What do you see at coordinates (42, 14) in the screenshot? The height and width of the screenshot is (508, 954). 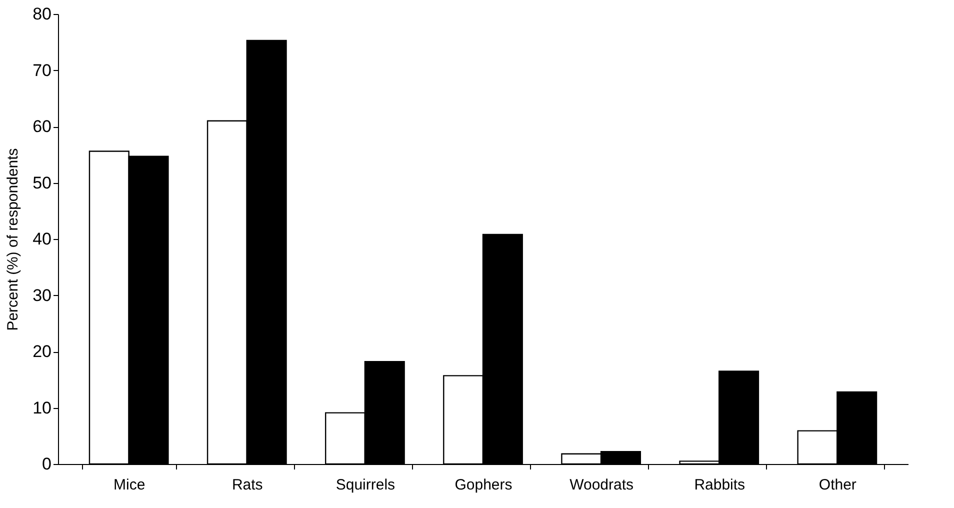 I see `y-tick-label: 80` at bounding box center [42, 14].